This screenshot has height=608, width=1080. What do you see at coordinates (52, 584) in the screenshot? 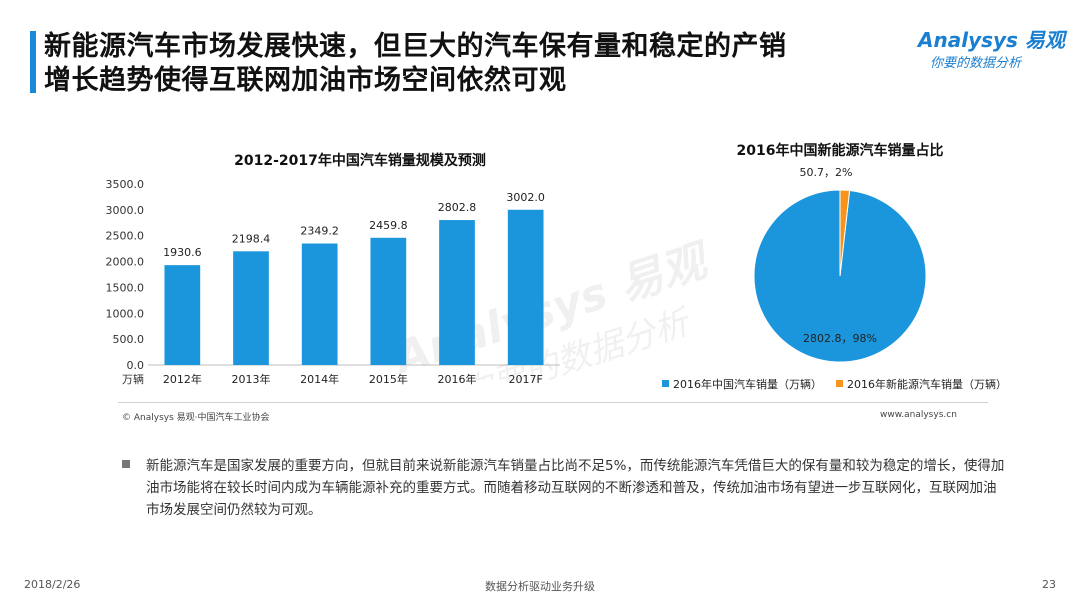
I see `footer-date: 2018/2/26` at bounding box center [52, 584].